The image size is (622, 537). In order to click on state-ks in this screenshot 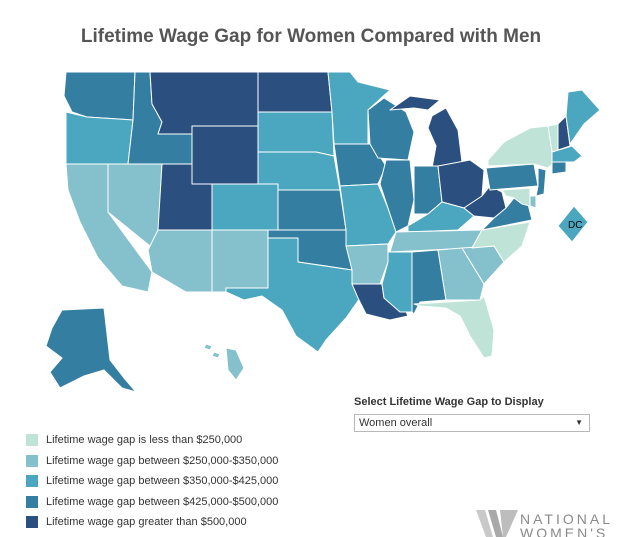, I will do `click(312, 210)`.